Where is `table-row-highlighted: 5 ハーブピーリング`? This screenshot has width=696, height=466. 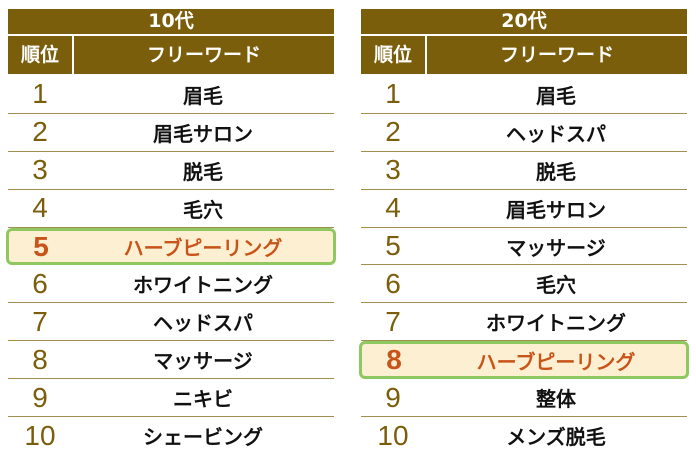 table-row-highlighted: 5 ハーブピーリング is located at coordinates (171, 246).